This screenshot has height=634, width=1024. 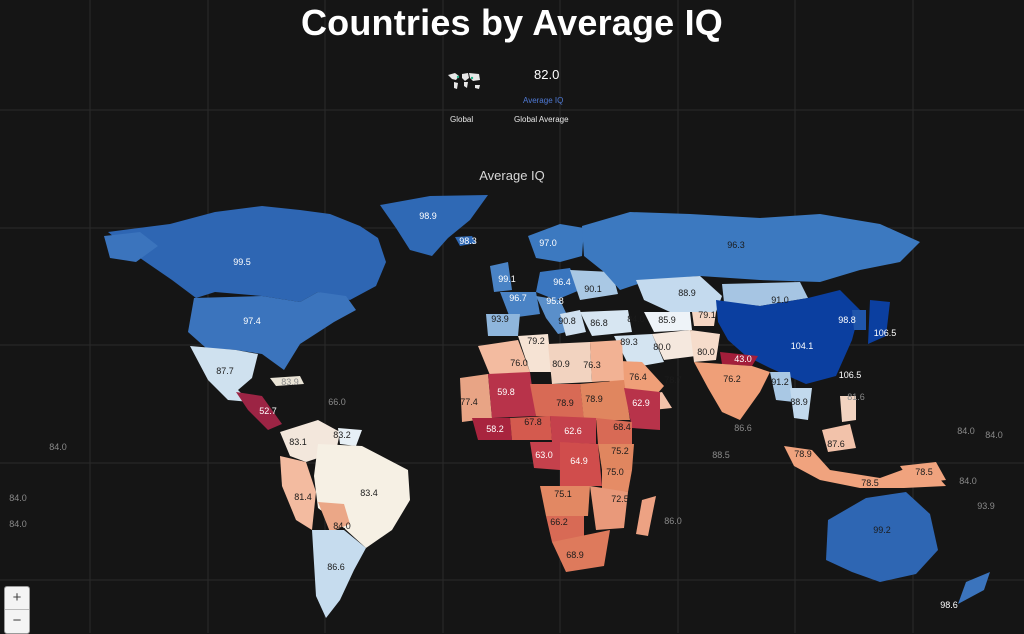 I want to click on country-tanzania, so click(x=617, y=481).